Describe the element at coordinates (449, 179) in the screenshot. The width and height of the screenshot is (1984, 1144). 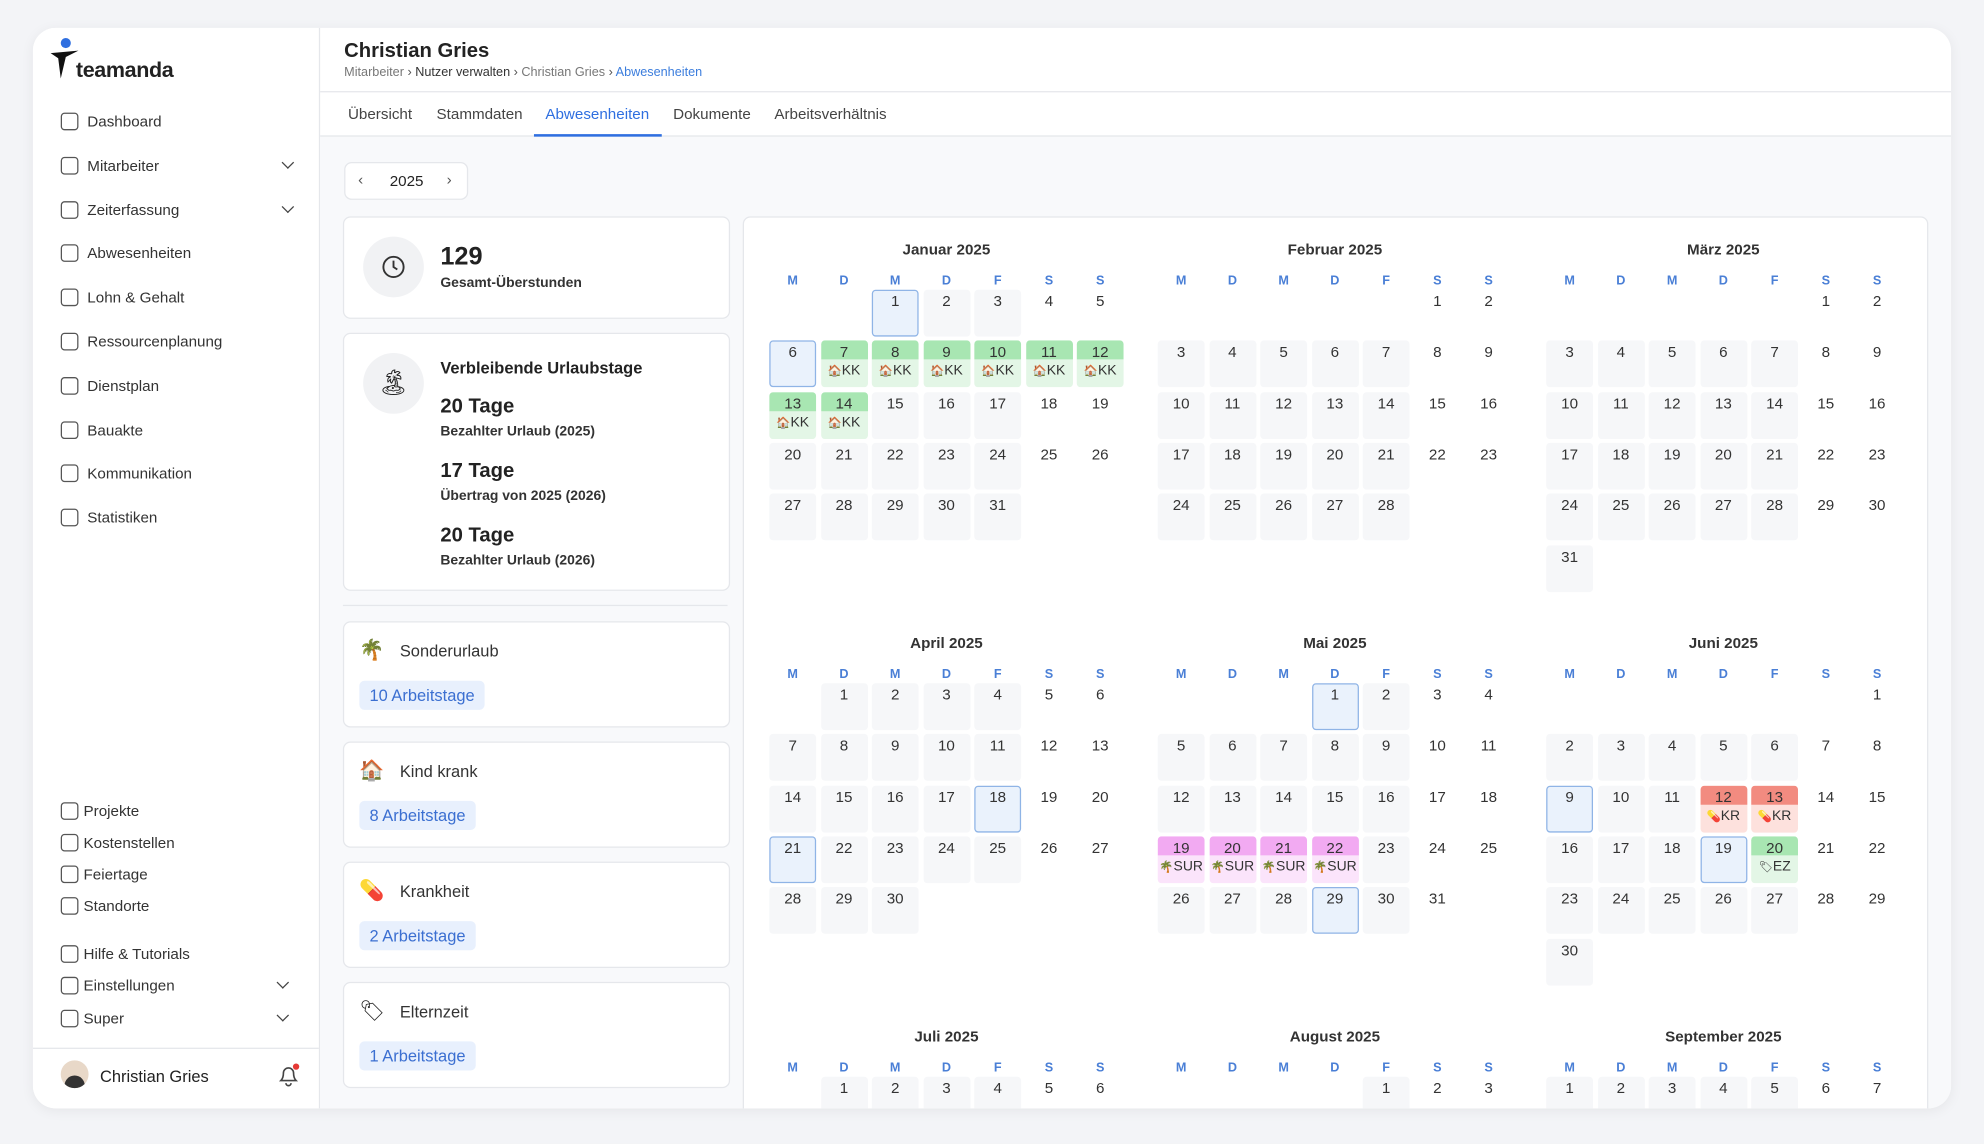
I see `next-year: ›` at that location.